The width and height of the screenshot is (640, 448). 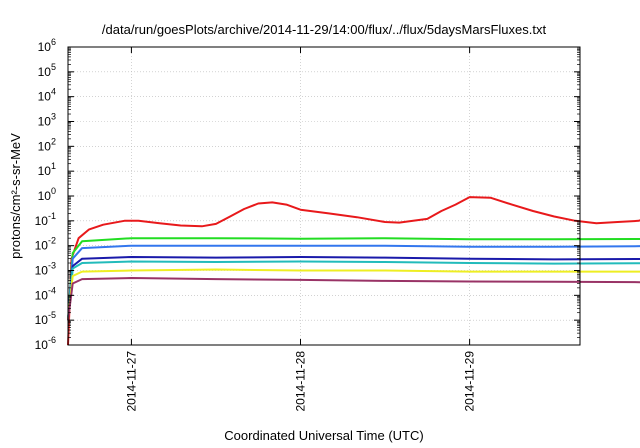 I want to click on y-tick-exponent: 0, so click(x=53, y=191).